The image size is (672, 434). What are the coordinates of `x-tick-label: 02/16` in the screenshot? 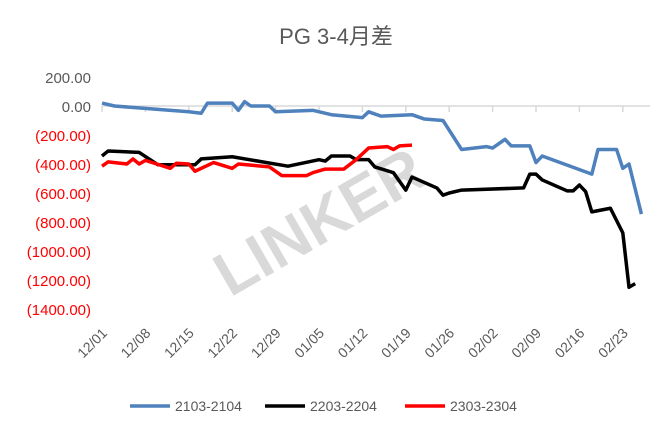 It's located at (569, 343).